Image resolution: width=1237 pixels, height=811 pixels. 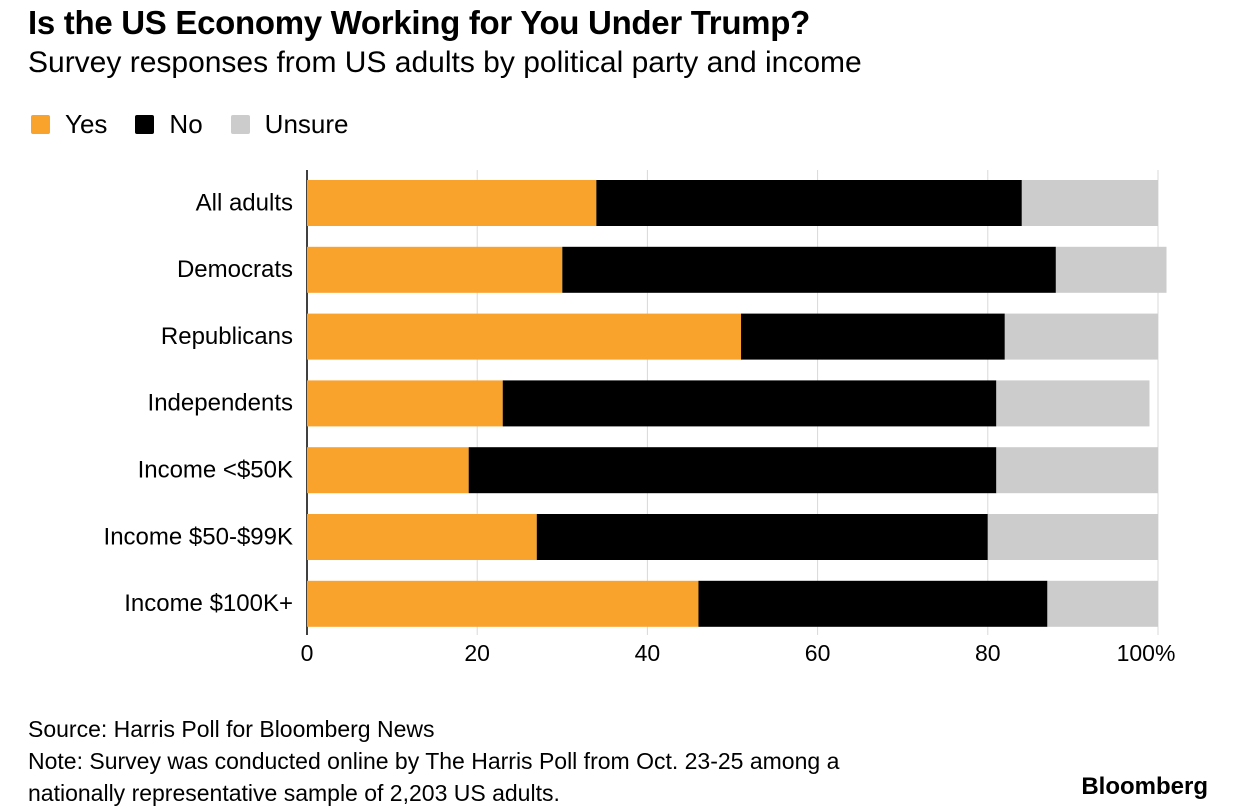 What do you see at coordinates (477, 653) in the screenshot?
I see `x-tick-label-1: 20` at bounding box center [477, 653].